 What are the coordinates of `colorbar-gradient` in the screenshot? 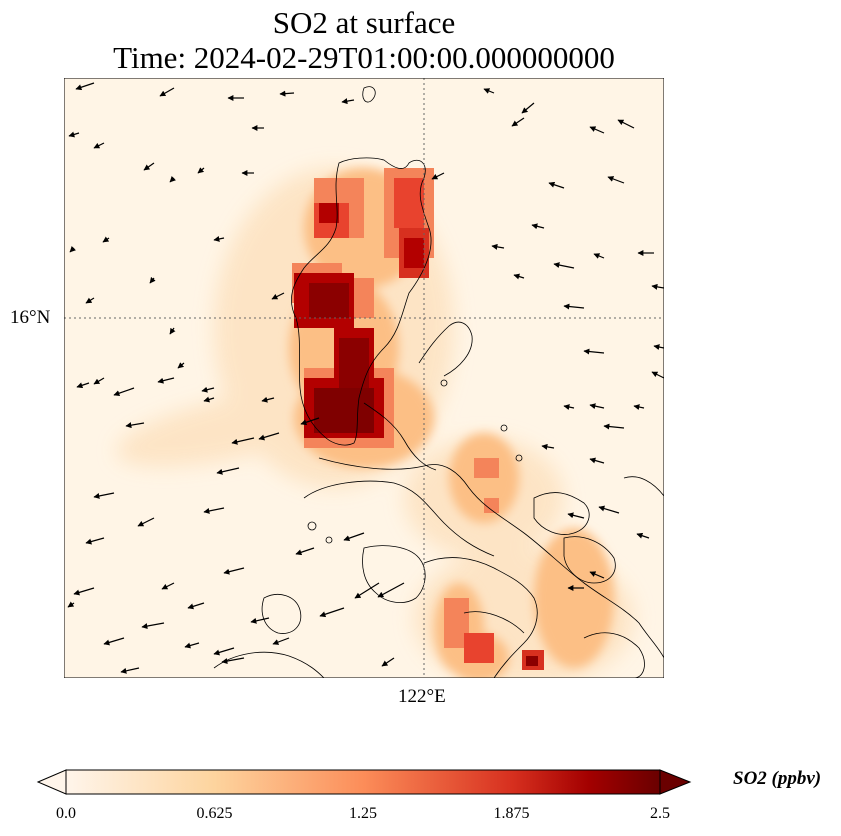 It's located at (363, 782).